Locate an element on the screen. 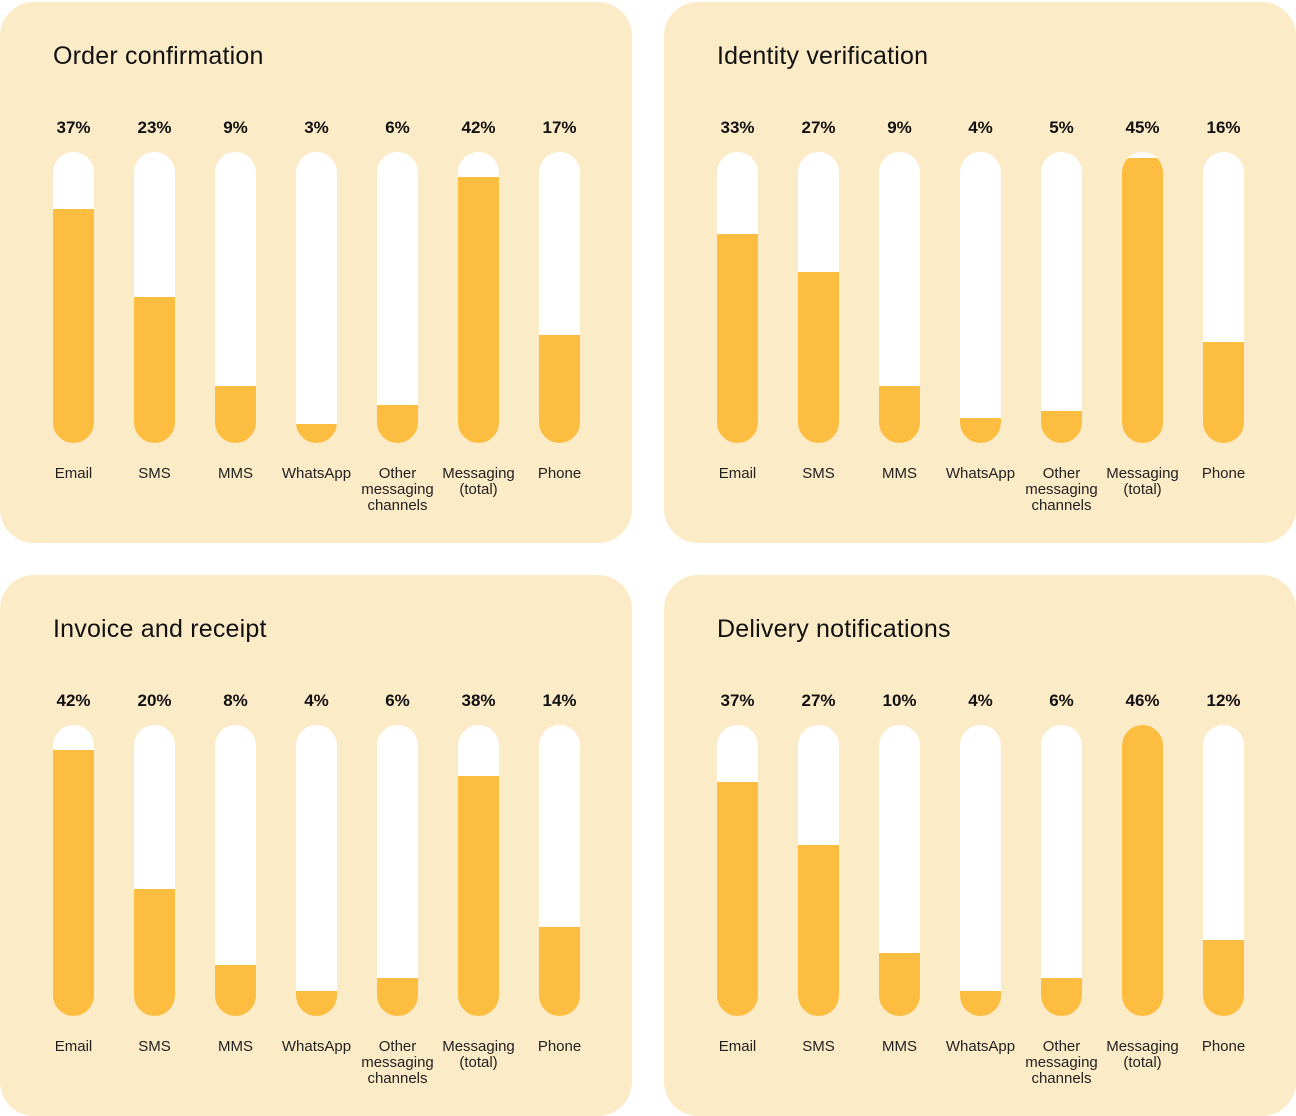 The width and height of the screenshot is (1296, 1116). bar-column: 8% MMS is located at coordinates (235, 845).